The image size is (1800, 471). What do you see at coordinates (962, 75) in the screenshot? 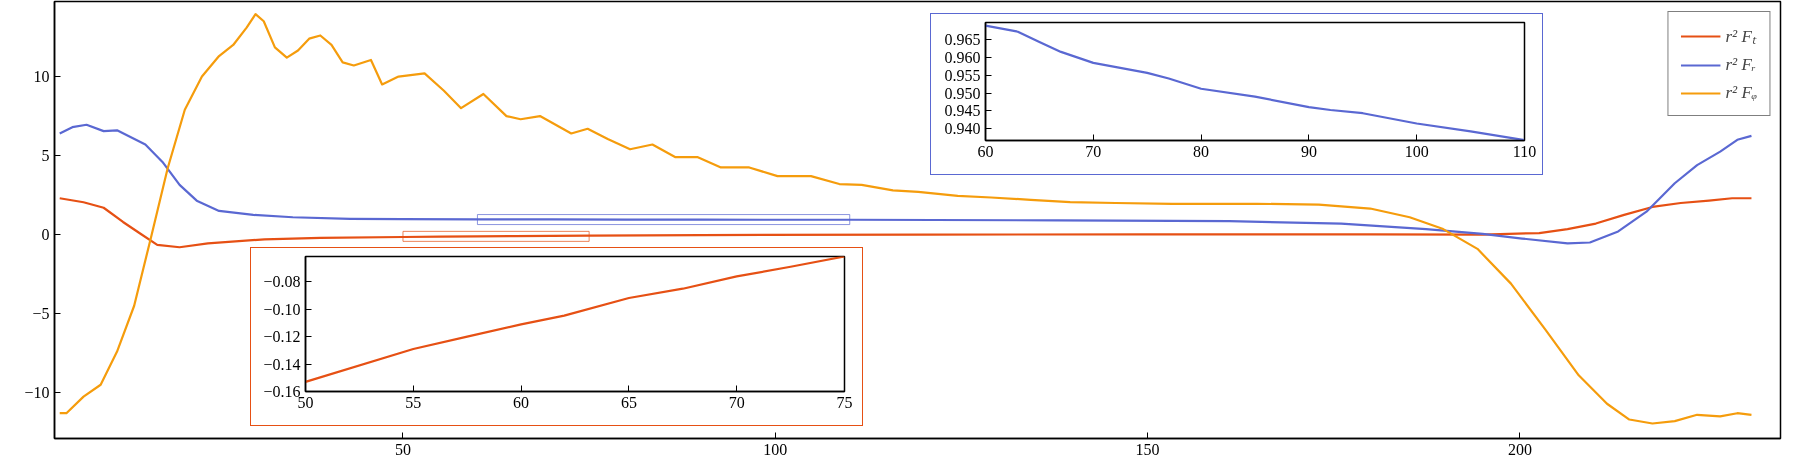
I see `y-tick-label: 0.955` at bounding box center [962, 75].